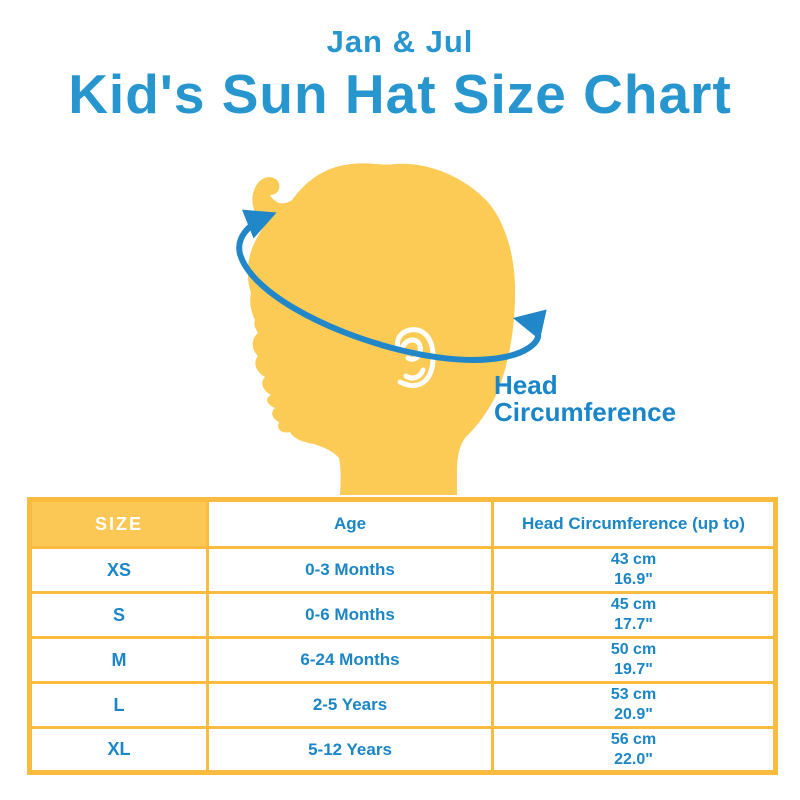 Image resolution: width=800 pixels, height=800 pixels. Describe the element at coordinates (118, 570) in the screenshot. I see `size-value: XS` at that location.